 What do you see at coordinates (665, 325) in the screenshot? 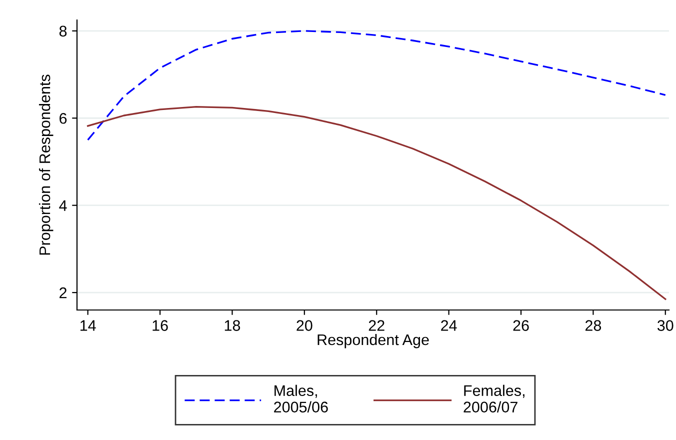
I see `x-tick-label: 30` at bounding box center [665, 325].